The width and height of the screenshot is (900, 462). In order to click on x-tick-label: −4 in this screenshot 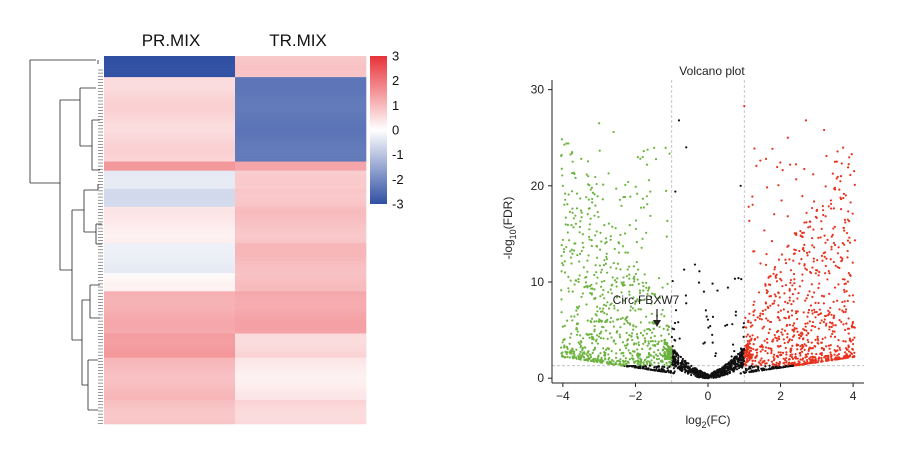, I will do `click(563, 396)`.